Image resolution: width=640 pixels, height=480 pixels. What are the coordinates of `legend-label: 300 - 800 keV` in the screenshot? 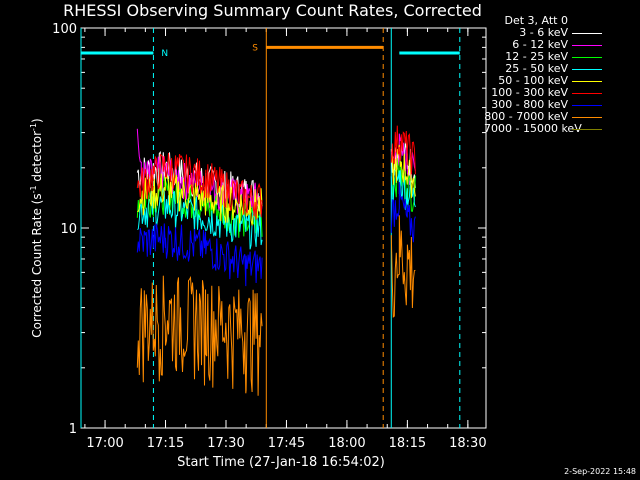 It's located at (529, 104).